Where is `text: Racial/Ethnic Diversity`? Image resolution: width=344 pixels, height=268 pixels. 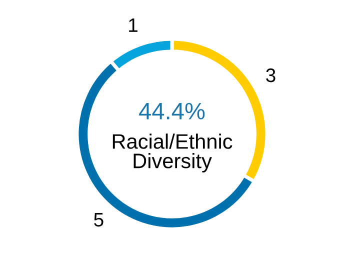 text: Racial/Ethnic Diversity is located at coordinates (172, 153).